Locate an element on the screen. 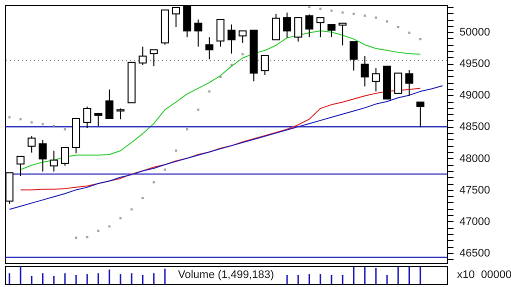 The width and height of the screenshot is (511, 287). text: 00000 is located at coordinates (496, 275).